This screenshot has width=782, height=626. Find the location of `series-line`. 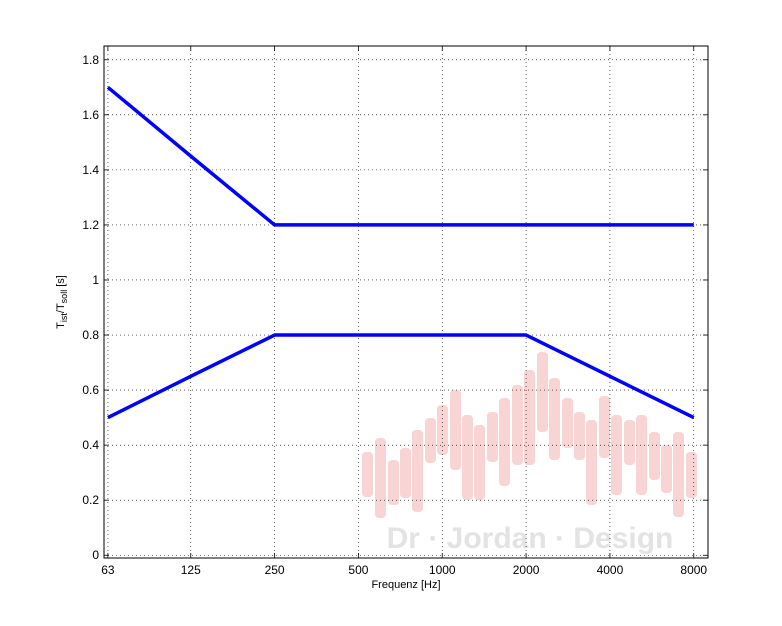

series-line is located at coordinates (401, 376).